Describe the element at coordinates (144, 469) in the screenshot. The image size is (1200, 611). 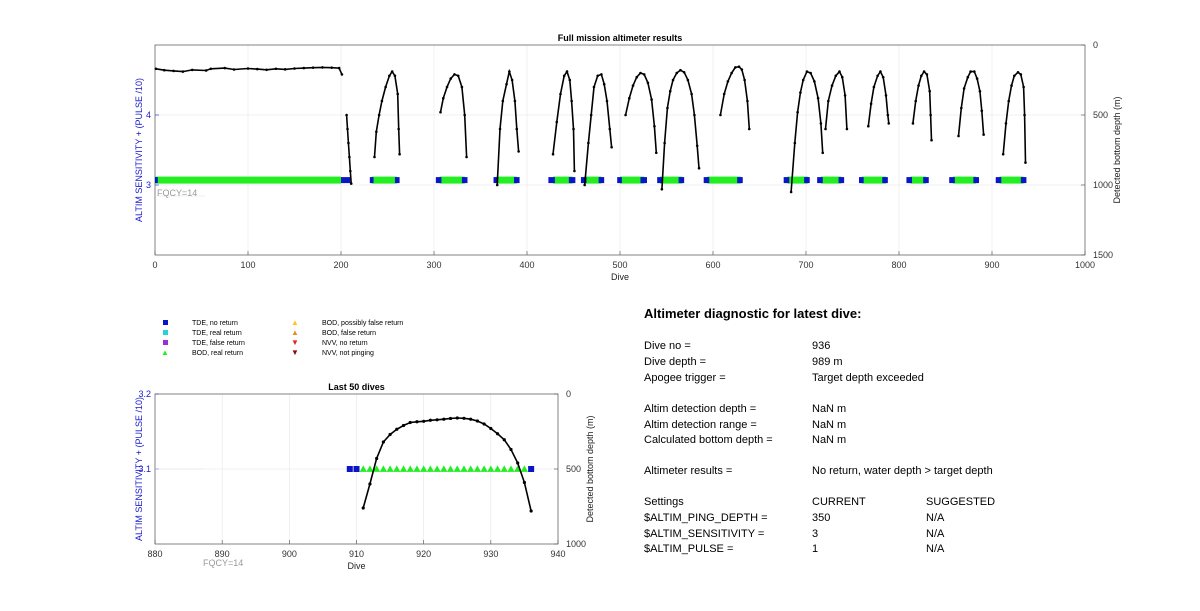
I see `y-left-tick-label: 3.1` at that location.